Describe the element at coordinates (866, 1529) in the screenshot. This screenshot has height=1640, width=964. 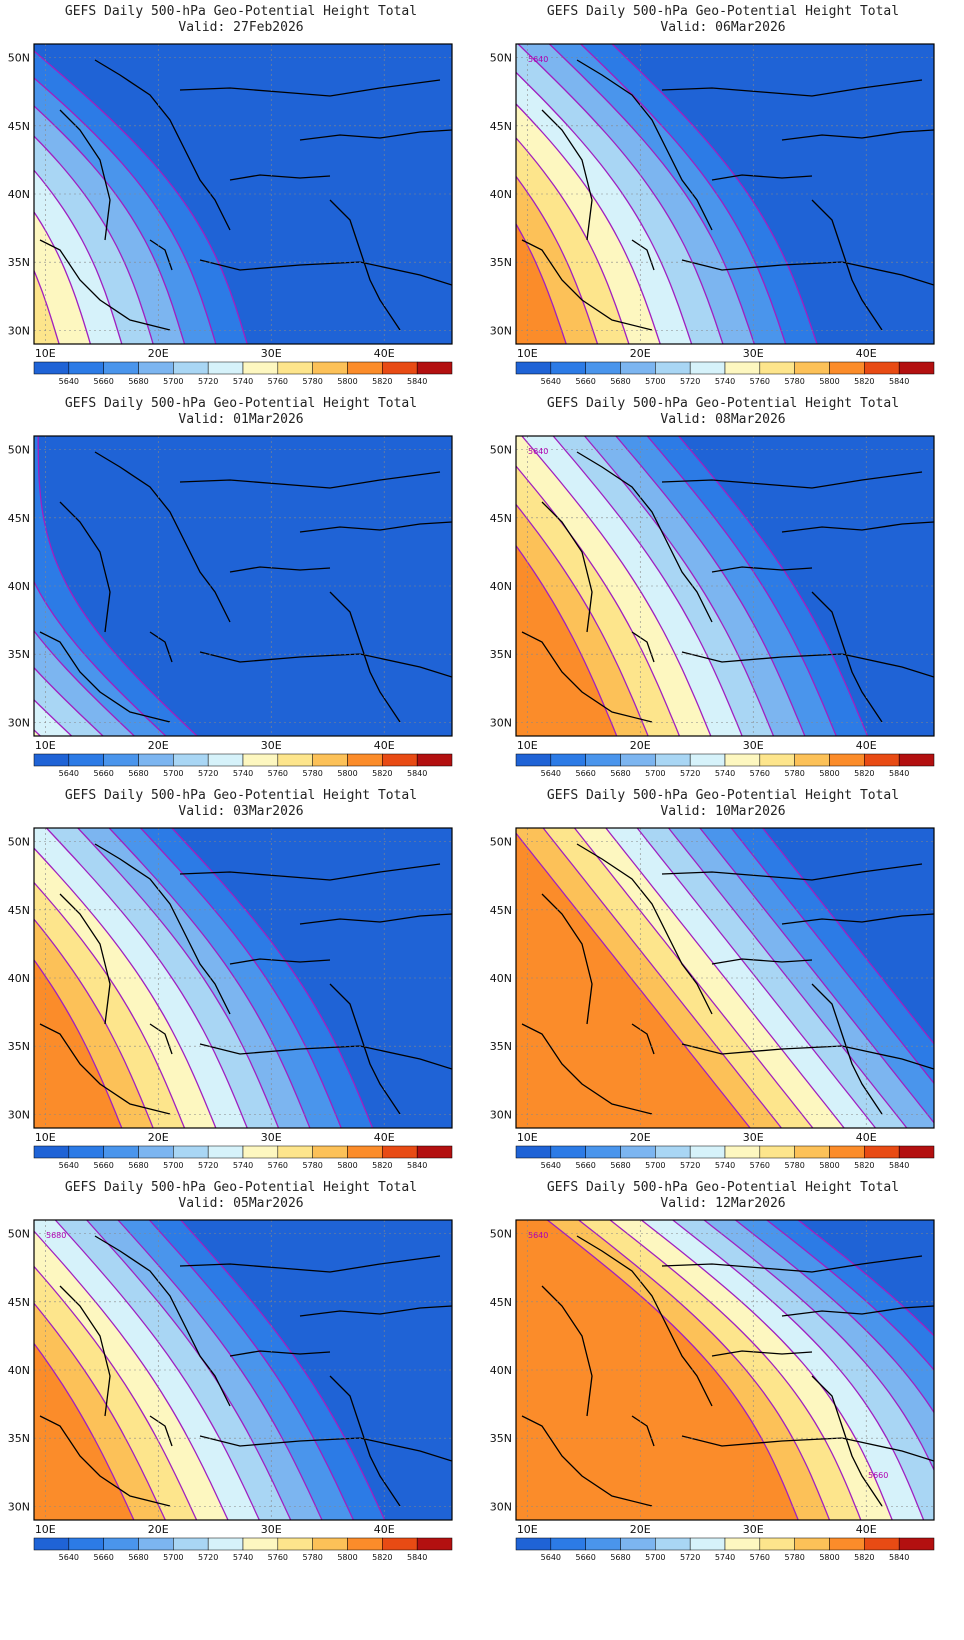
I see `lon-tick-label: 40E` at that location.